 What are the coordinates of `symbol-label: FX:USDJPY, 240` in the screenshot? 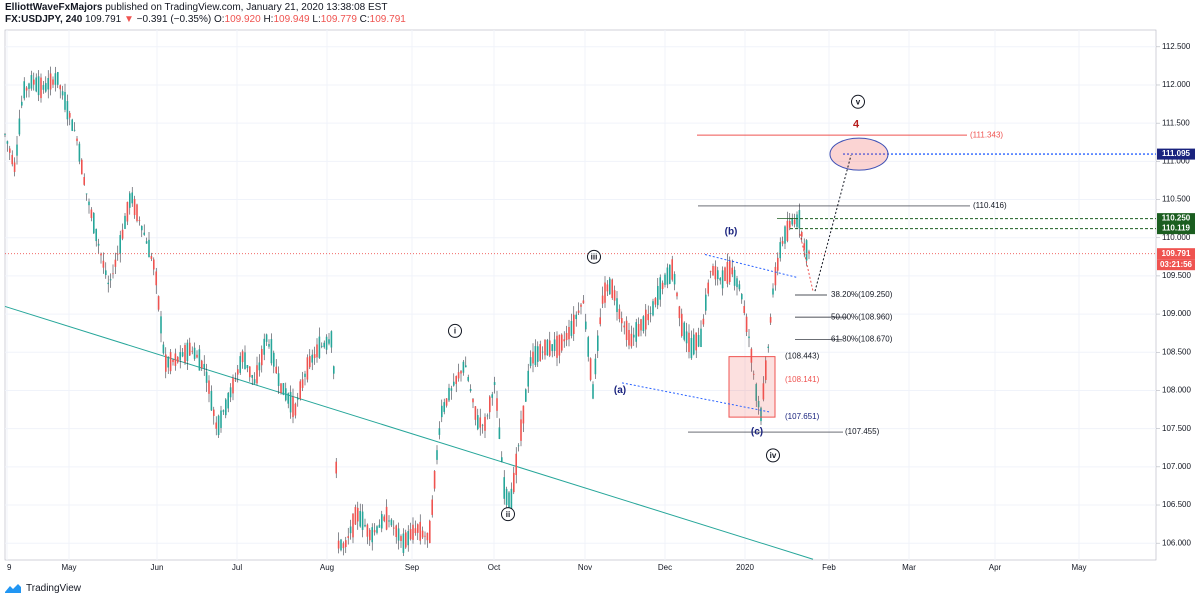 It's located at (44, 19).